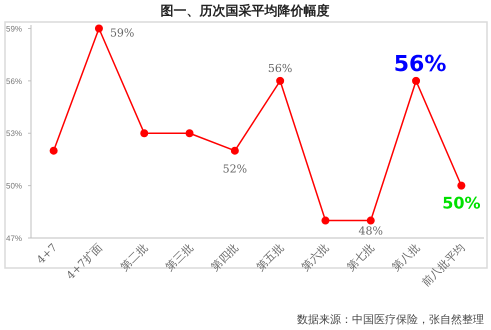 This screenshot has width=491, height=330. What do you see at coordinates (14, 81) in the screenshot?
I see `y-tick-label: 56%` at bounding box center [14, 81].